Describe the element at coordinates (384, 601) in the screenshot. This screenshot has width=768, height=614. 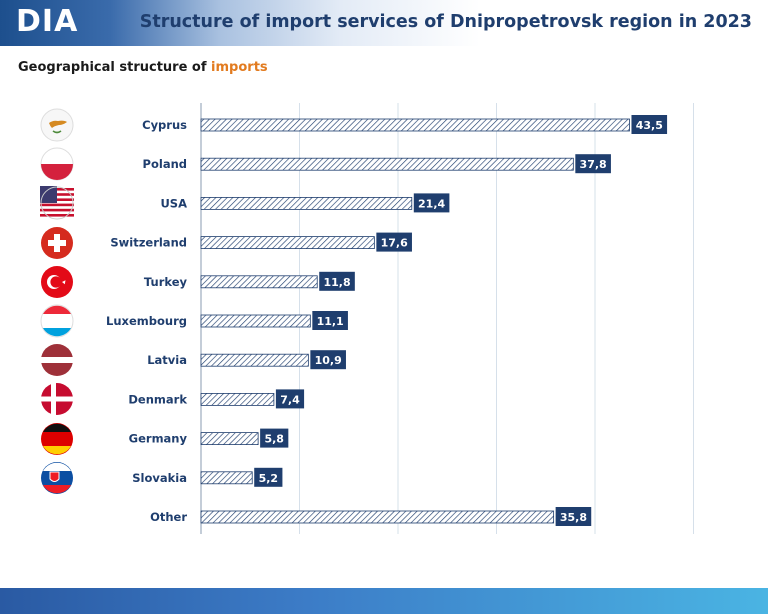
I see `footer-bar` at that location.